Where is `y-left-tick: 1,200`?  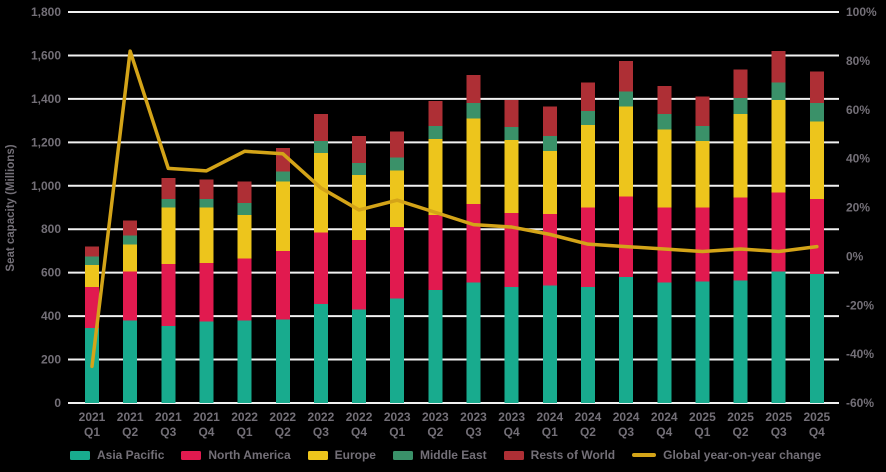 y-left-tick: 1,200 is located at coordinates (46, 142).